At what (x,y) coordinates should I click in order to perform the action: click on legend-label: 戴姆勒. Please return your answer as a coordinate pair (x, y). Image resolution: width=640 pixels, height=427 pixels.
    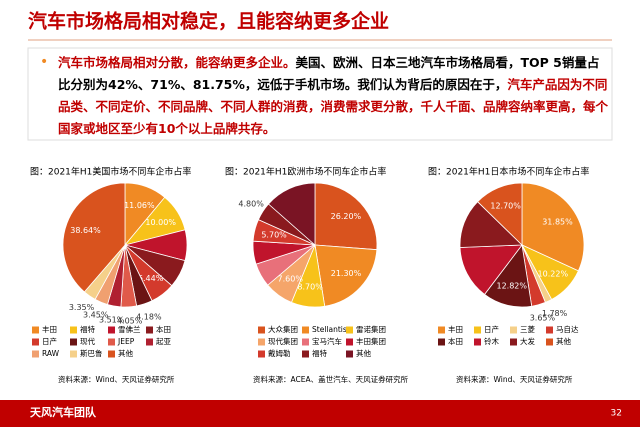
    Looking at the image, I should click on (279, 353).